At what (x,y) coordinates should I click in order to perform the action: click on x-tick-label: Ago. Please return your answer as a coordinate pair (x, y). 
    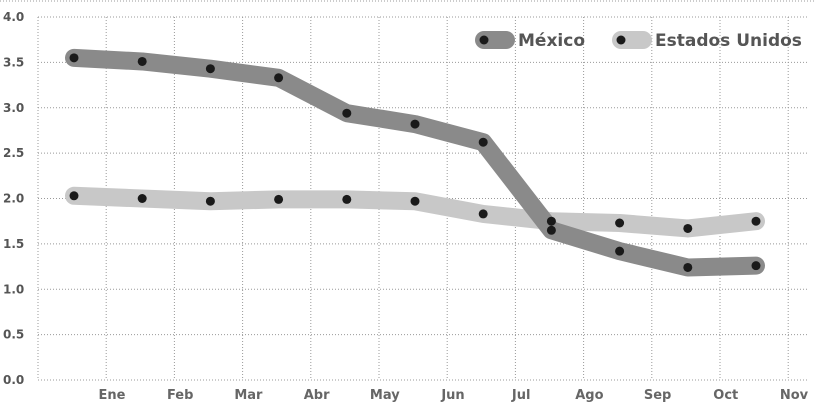
    Looking at the image, I should click on (589, 395).